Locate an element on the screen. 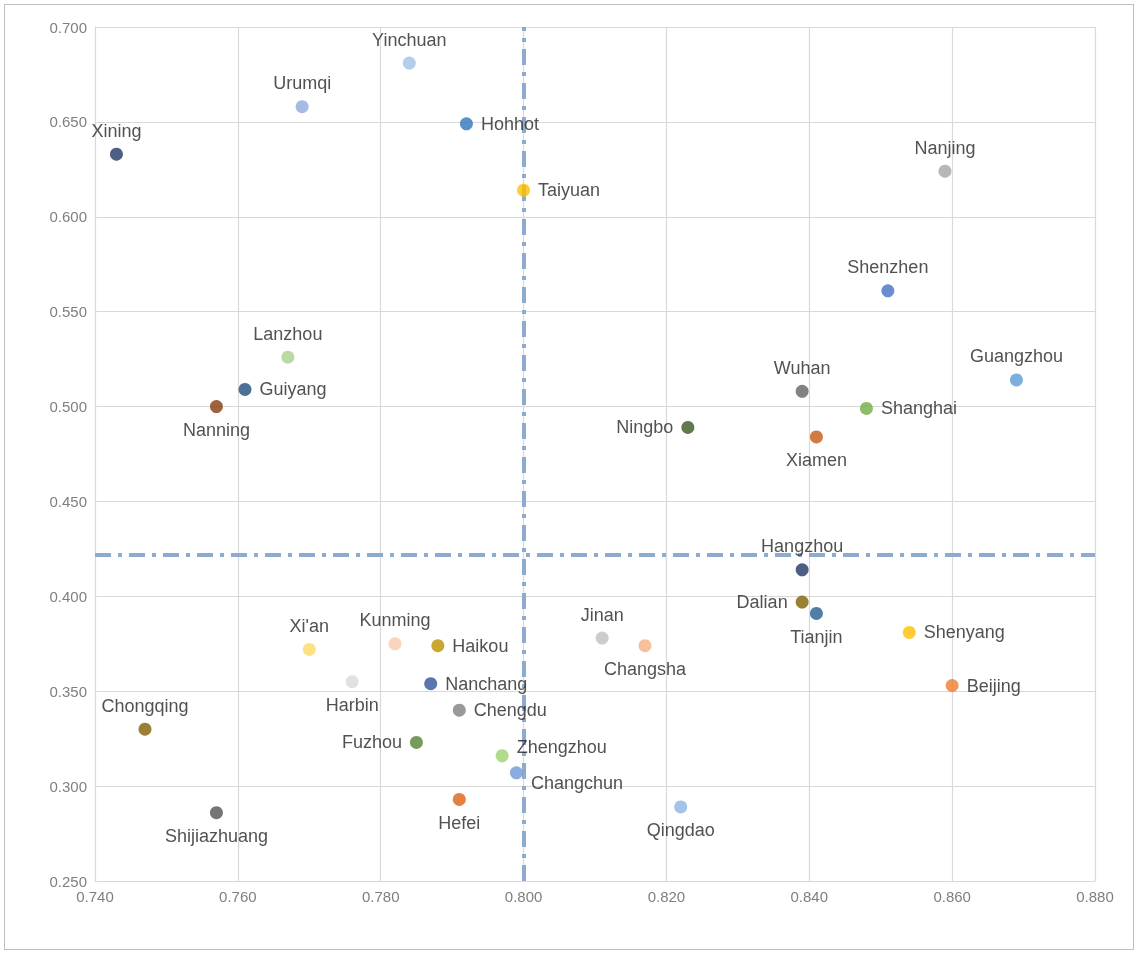 The width and height of the screenshot is (1140, 956). series-label: Tianjin is located at coordinates (816, 636).